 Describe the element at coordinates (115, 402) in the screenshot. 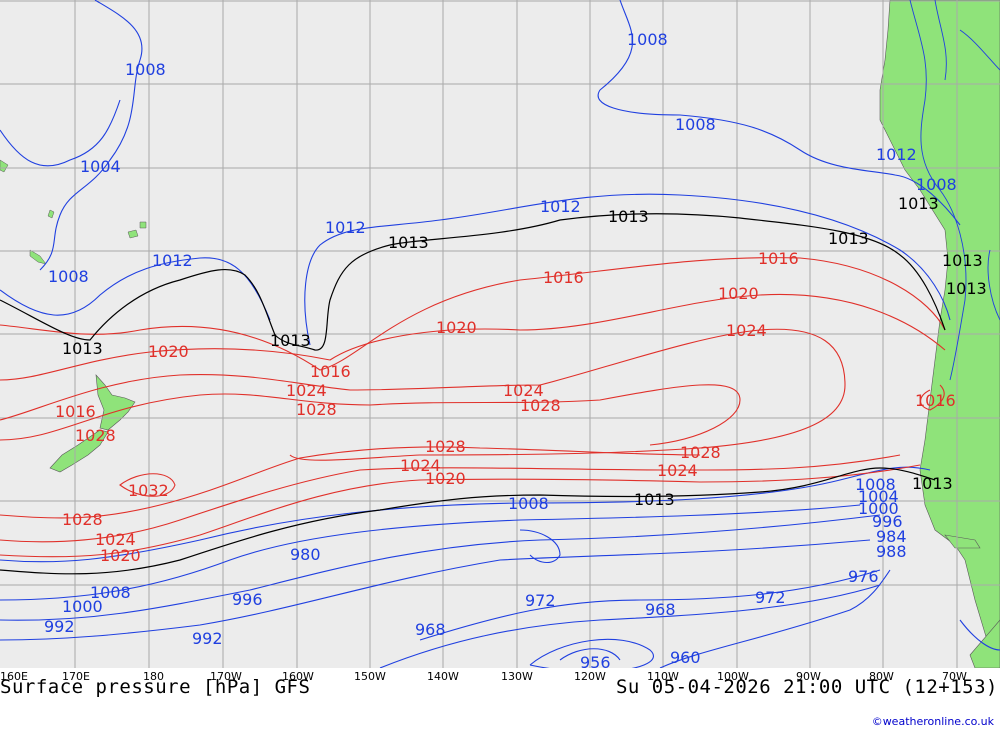

I see `new-zealand-north-island` at that location.